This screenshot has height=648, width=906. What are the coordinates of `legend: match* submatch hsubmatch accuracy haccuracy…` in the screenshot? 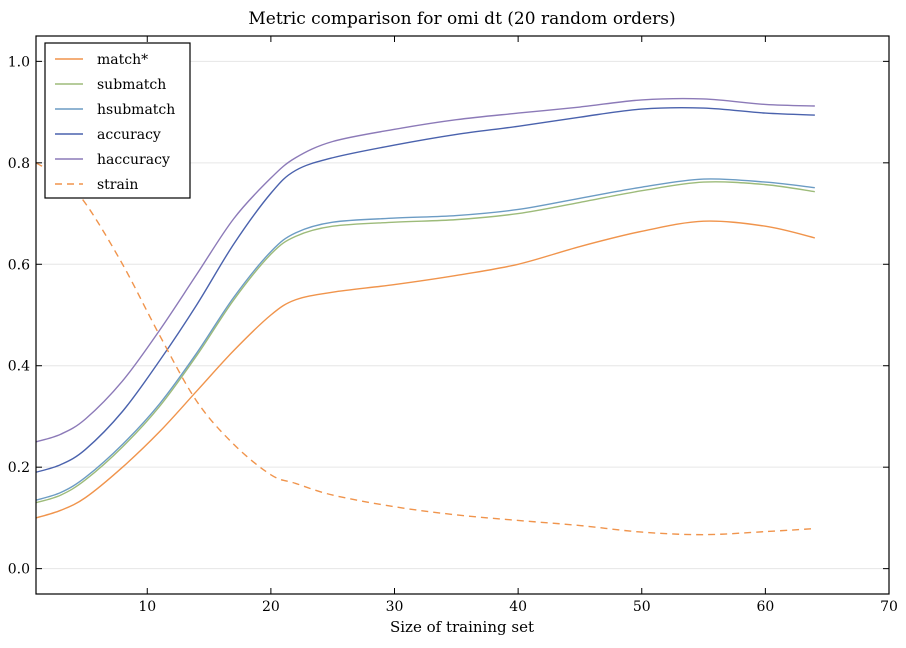 It's located at (117, 120).